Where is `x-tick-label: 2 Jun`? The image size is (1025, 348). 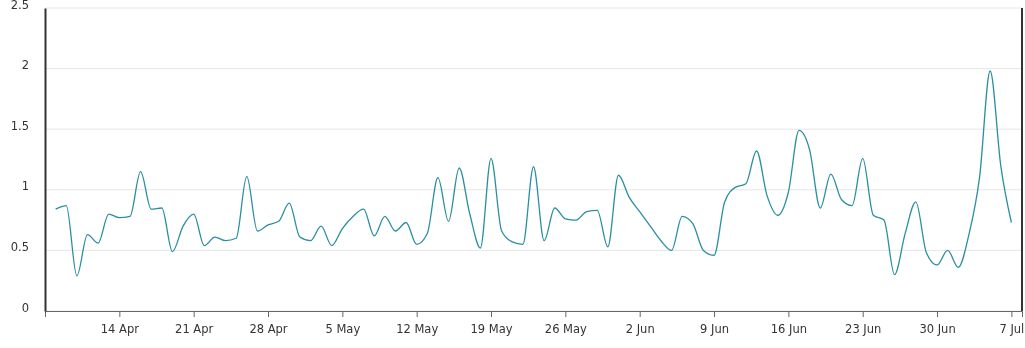
x-tick-label: 2 Jun is located at coordinates (640, 329).